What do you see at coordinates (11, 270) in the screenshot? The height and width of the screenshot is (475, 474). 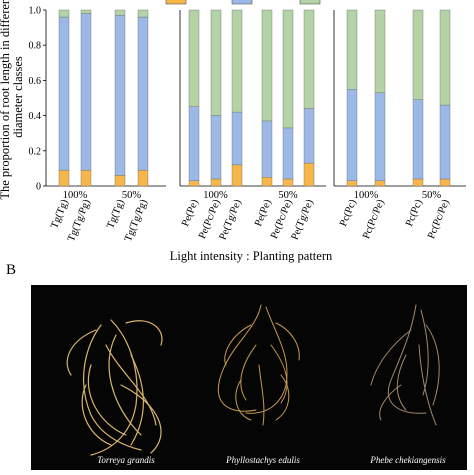 I see `panel-b-label: B` at bounding box center [11, 270].